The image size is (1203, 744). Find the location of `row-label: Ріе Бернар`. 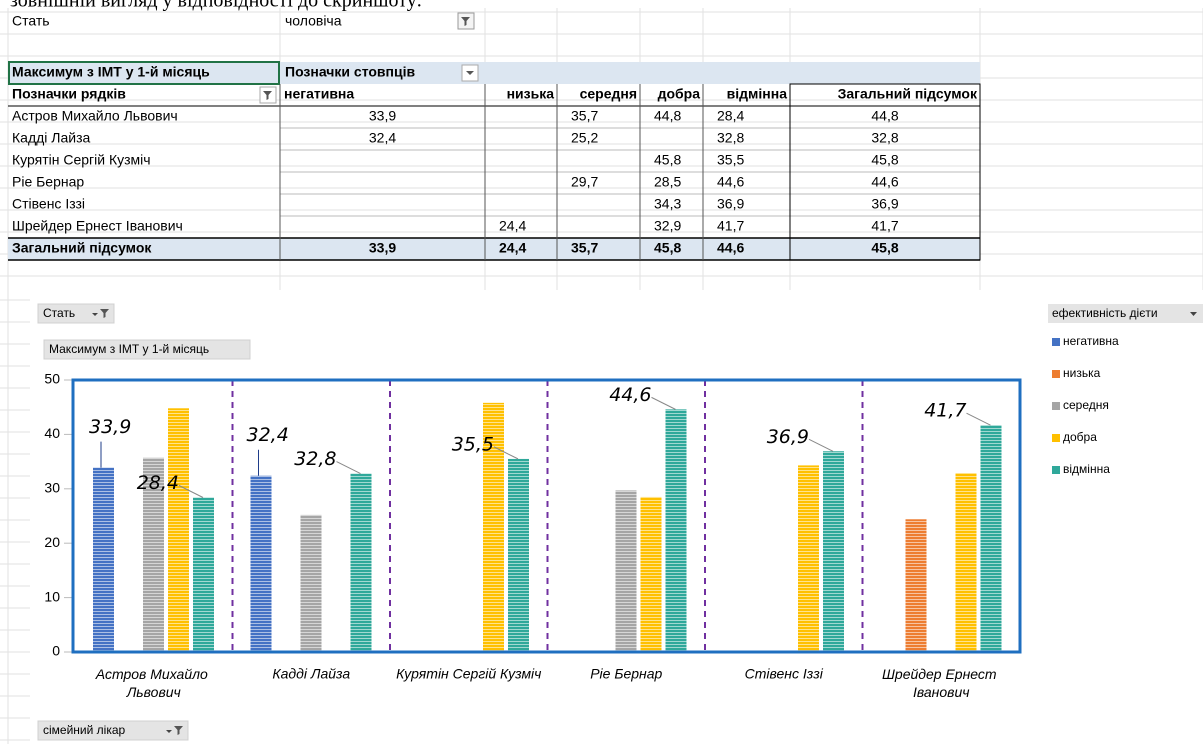

row-label: Ріе Бернар is located at coordinates (48, 182).